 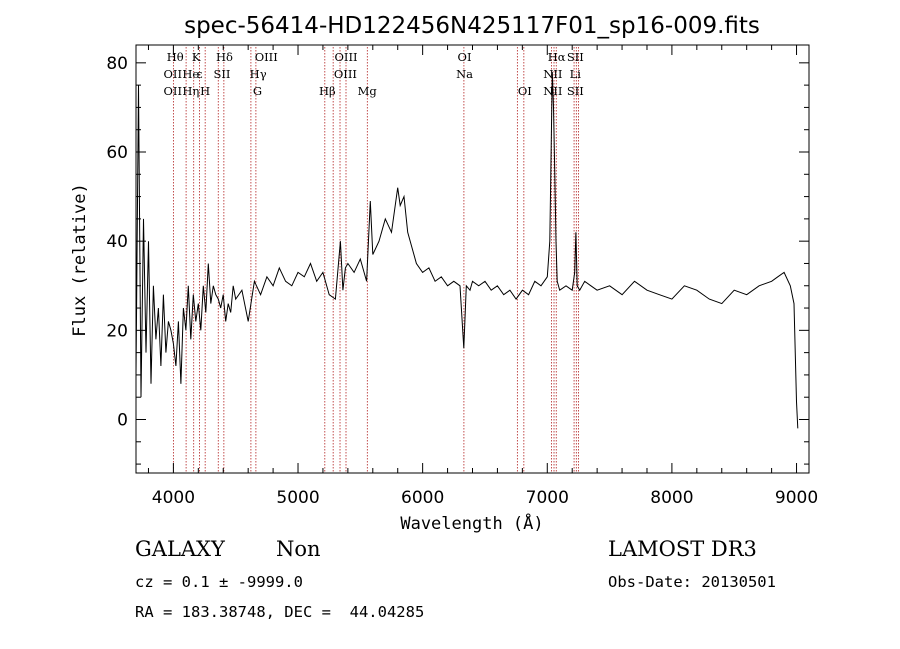 What do you see at coordinates (173, 498) in the screenshot?
I see `x-tick-label: 4000` at bounding box center [173, 498].